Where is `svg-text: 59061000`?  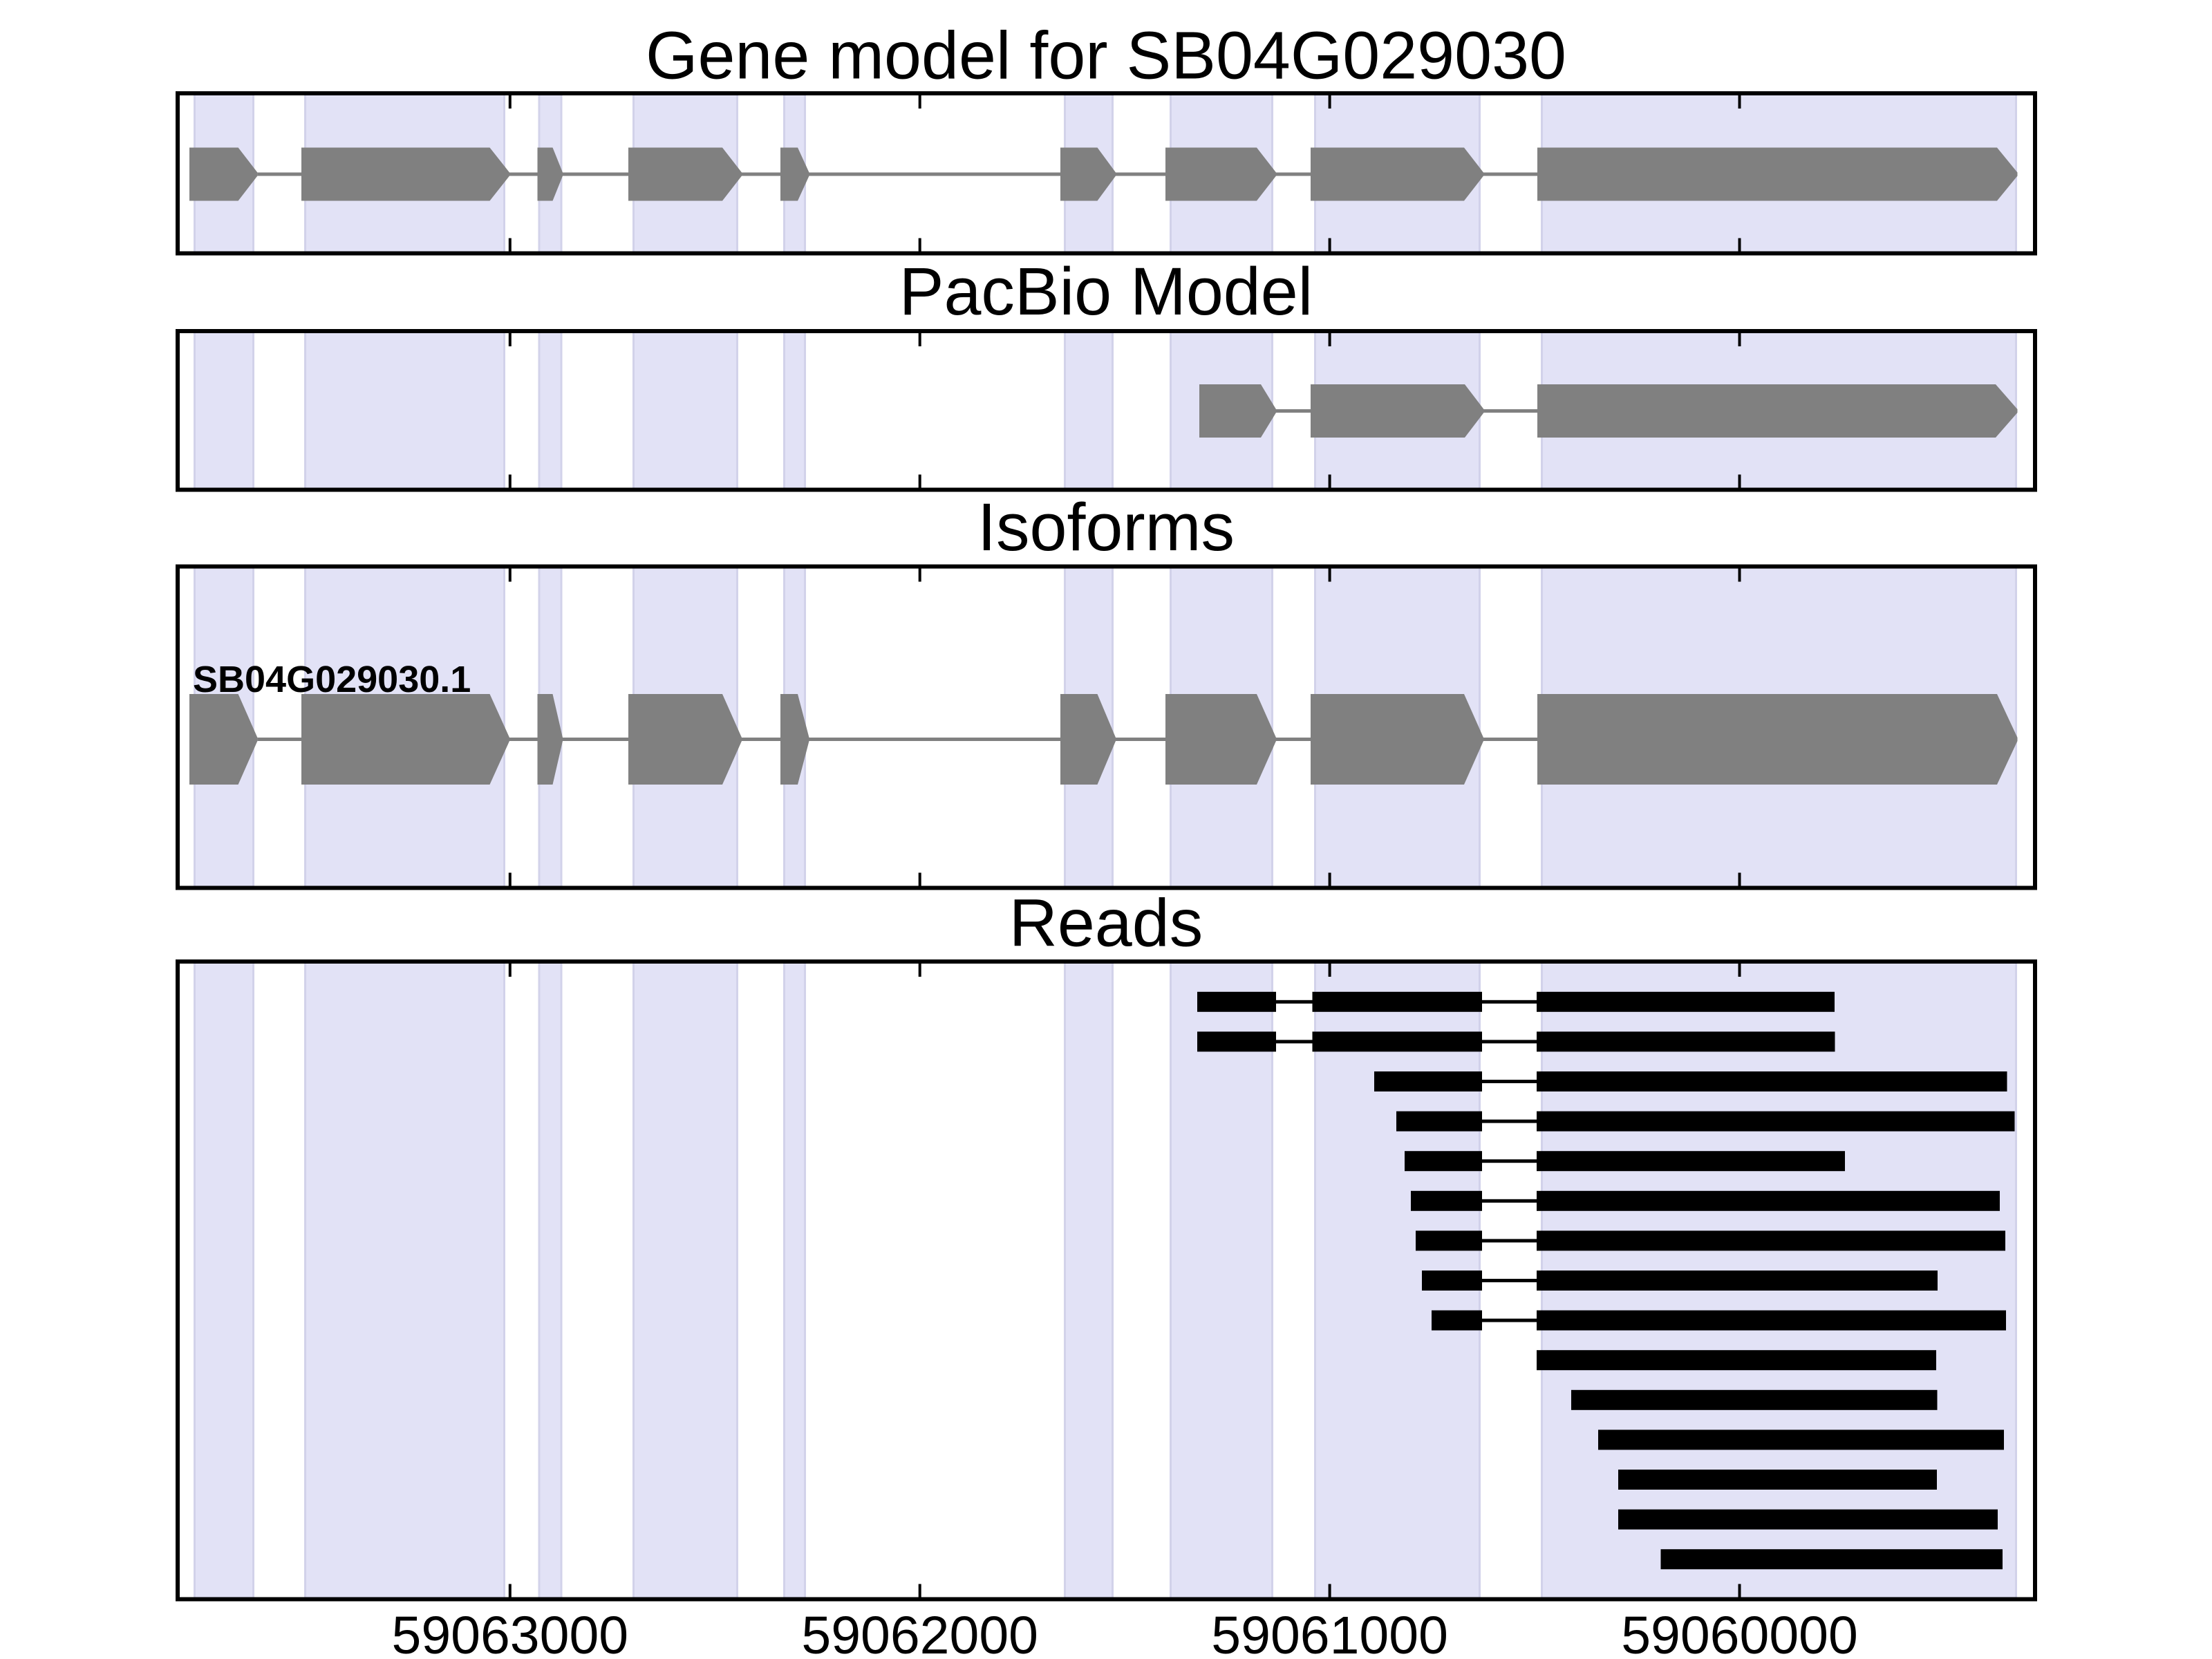
svg-text: 59061000 is located at coordinates (1330, 1633).